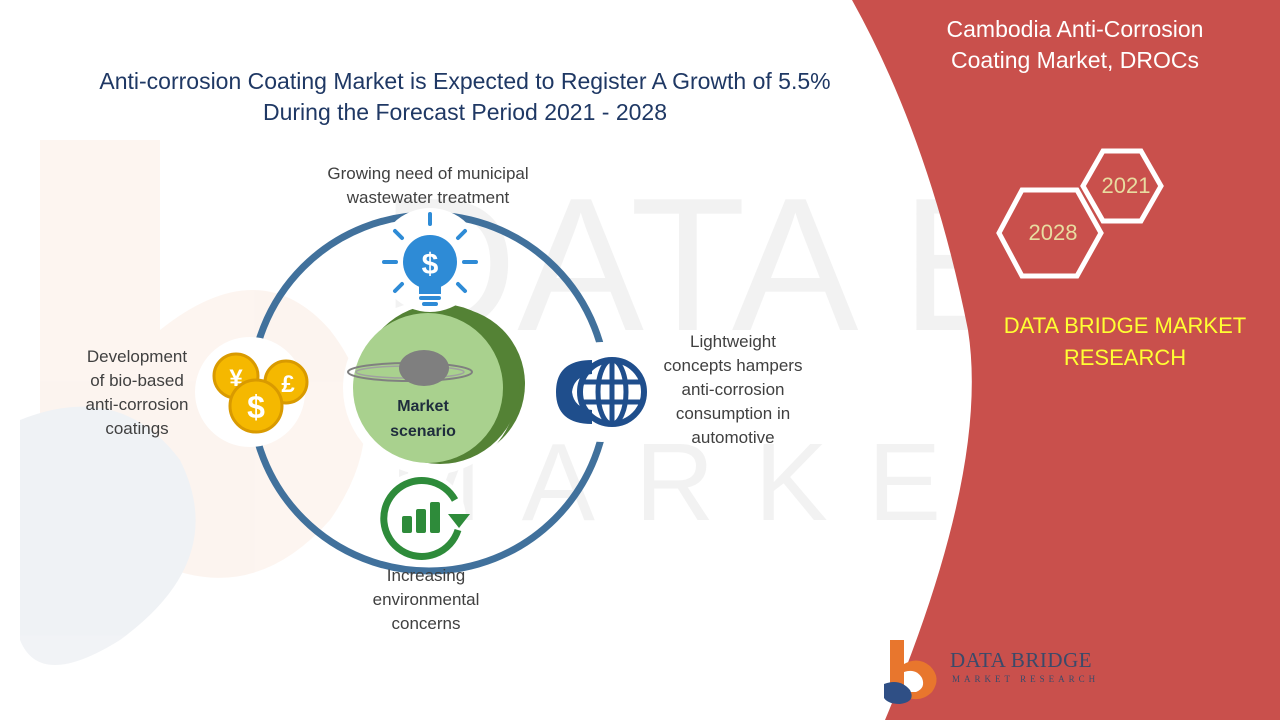  I want to click on center-disk, so click(434, 388).